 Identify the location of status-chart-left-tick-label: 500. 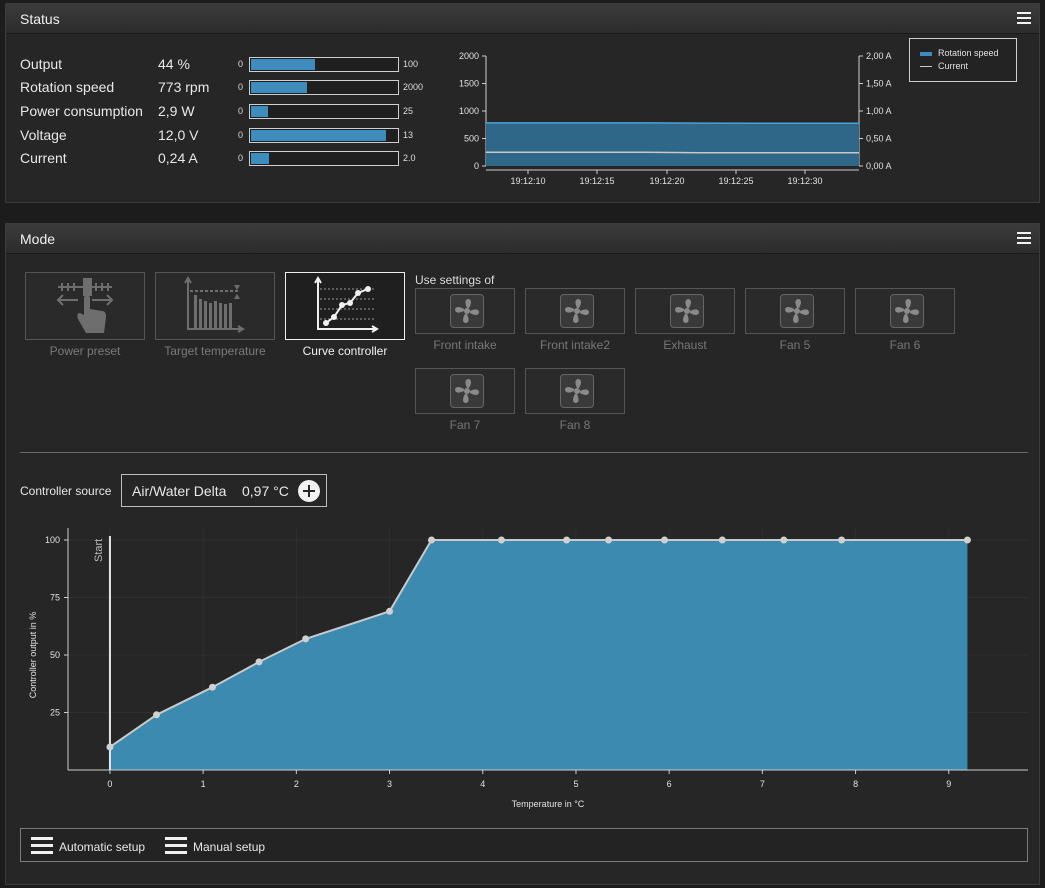
(471, 139).